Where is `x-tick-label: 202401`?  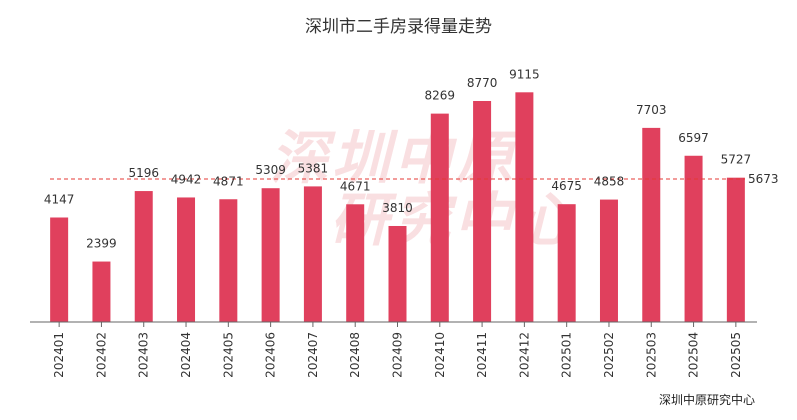
x-tick-label: 202401 is located at coordinates (59, 355).